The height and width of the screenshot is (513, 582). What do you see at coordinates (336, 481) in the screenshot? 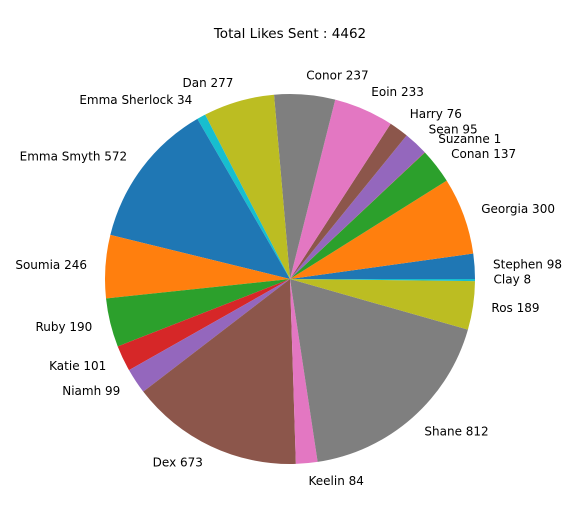
I see `pie-label-keelin: Keelin 84` at bounding box center [336, 481].